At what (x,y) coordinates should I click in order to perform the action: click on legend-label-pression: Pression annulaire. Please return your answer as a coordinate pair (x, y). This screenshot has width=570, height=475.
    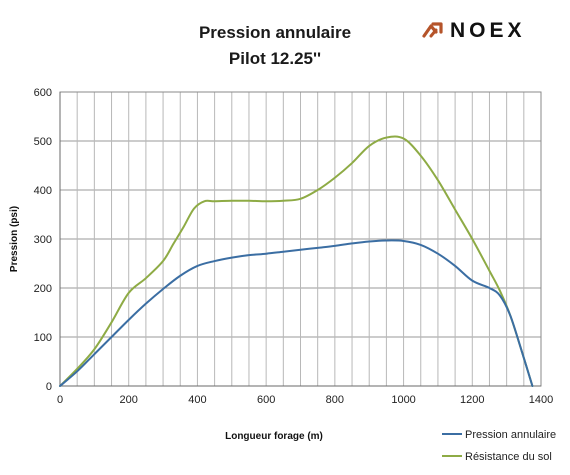
    Looking at the image, I should click on (510, 435).